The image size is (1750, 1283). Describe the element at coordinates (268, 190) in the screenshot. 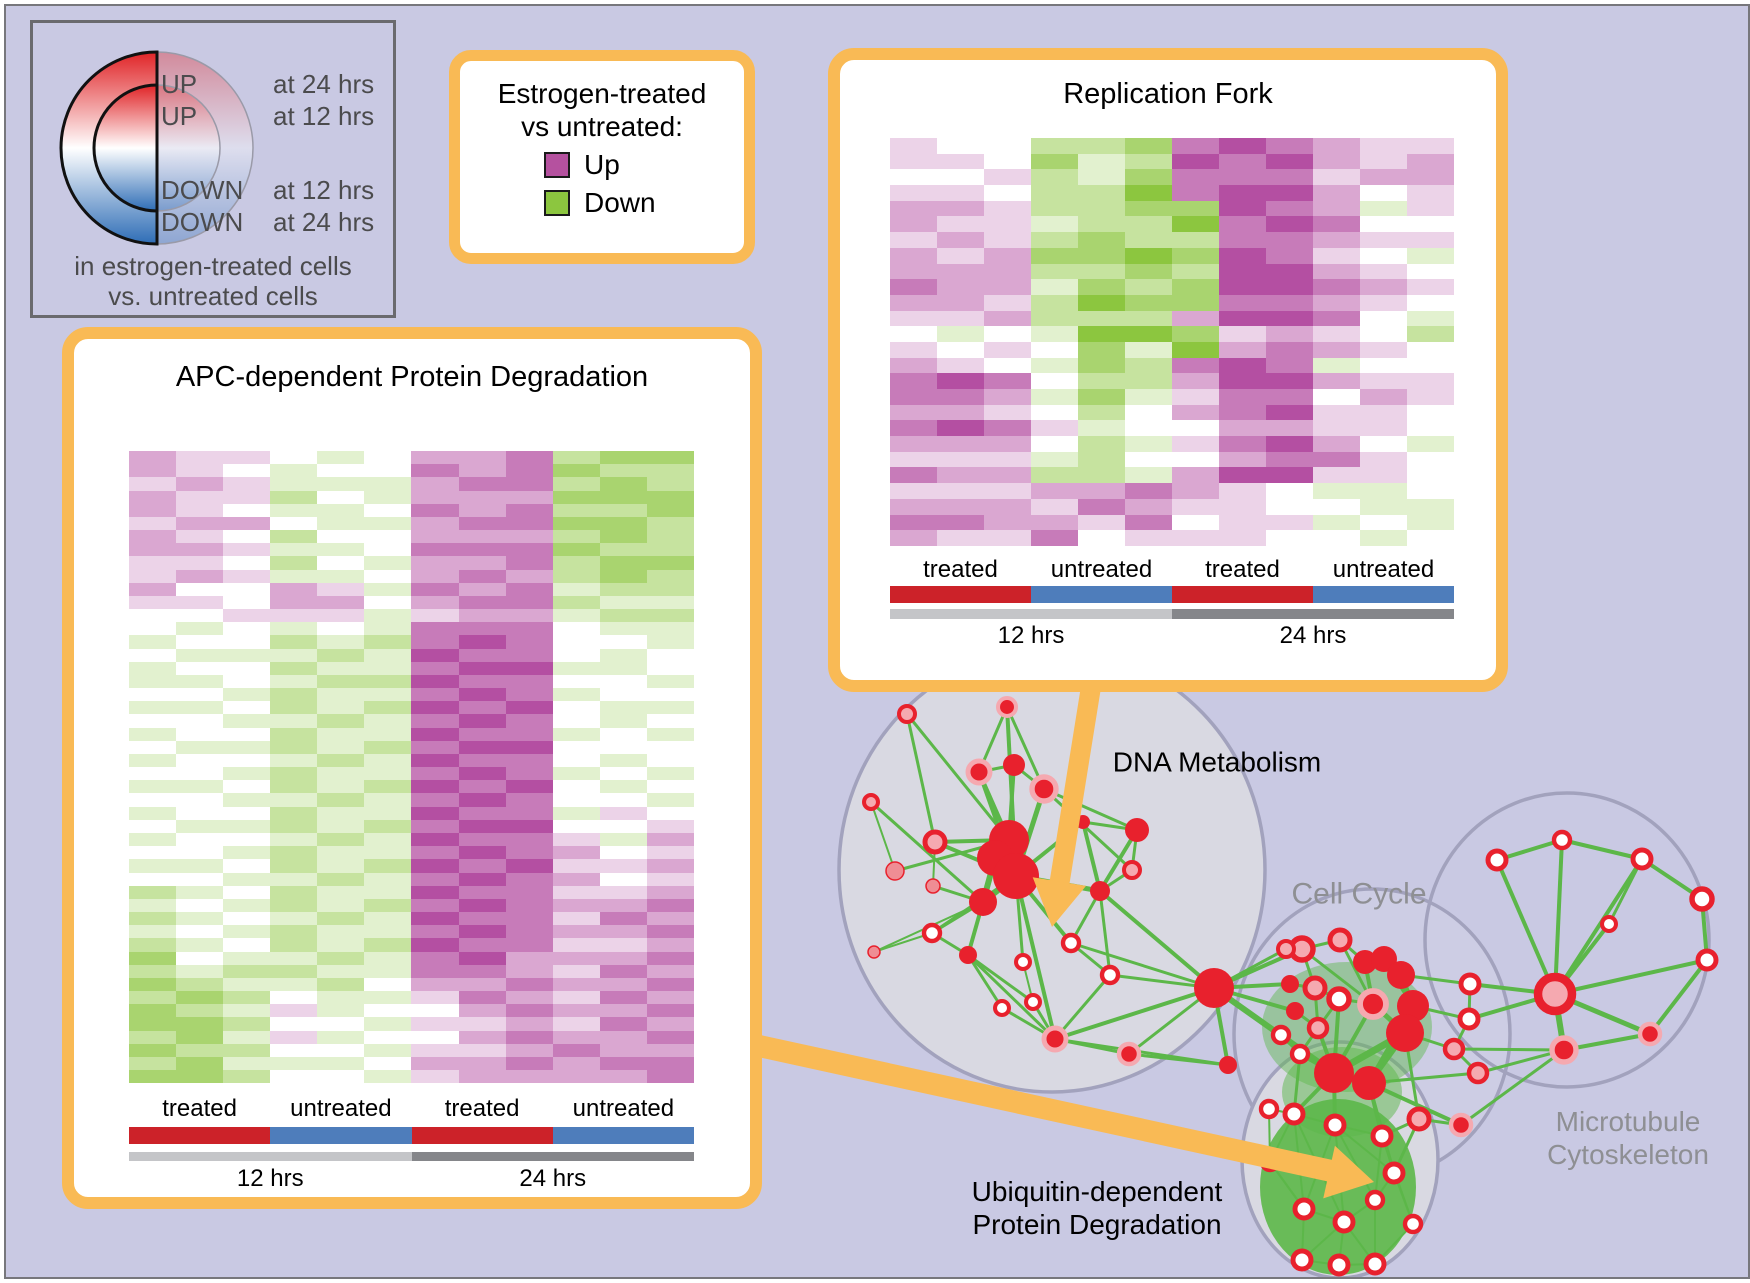

I see `legend-row-down12: DOWN at 12 hrs` at that location.